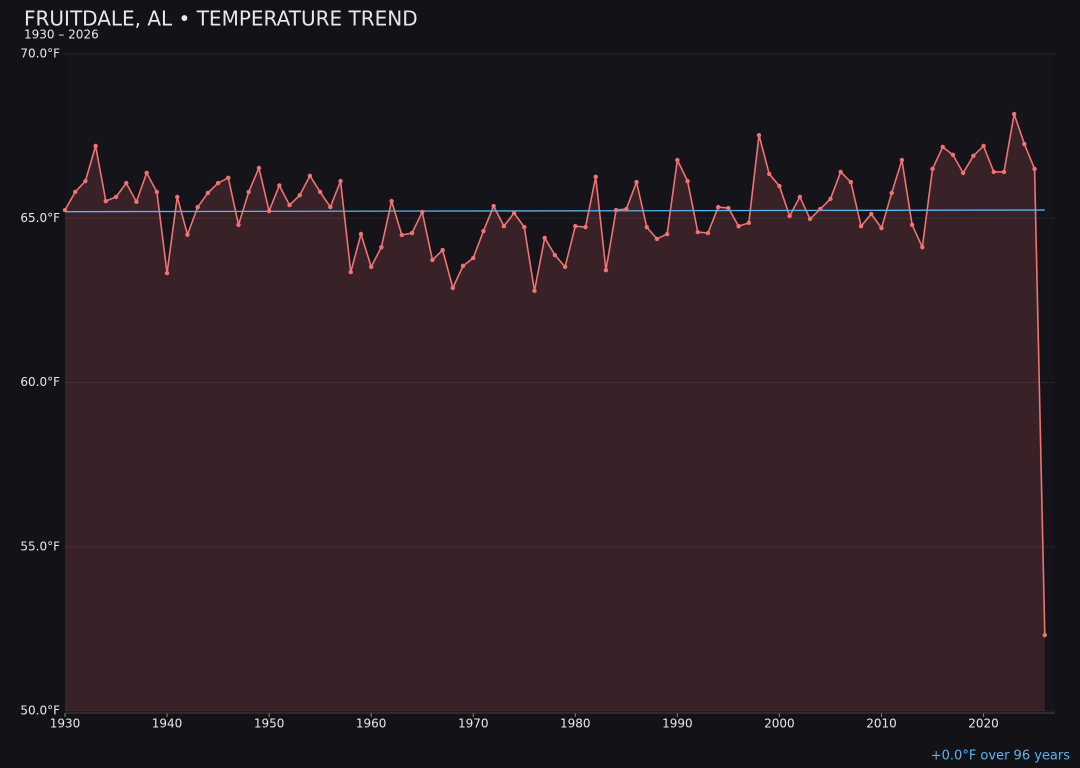  Describe the element at coordinates (221, 19) in the screenshot. I see `chart-title: FRUITDALE, AL • TEMPERATURE TREND` at that location.